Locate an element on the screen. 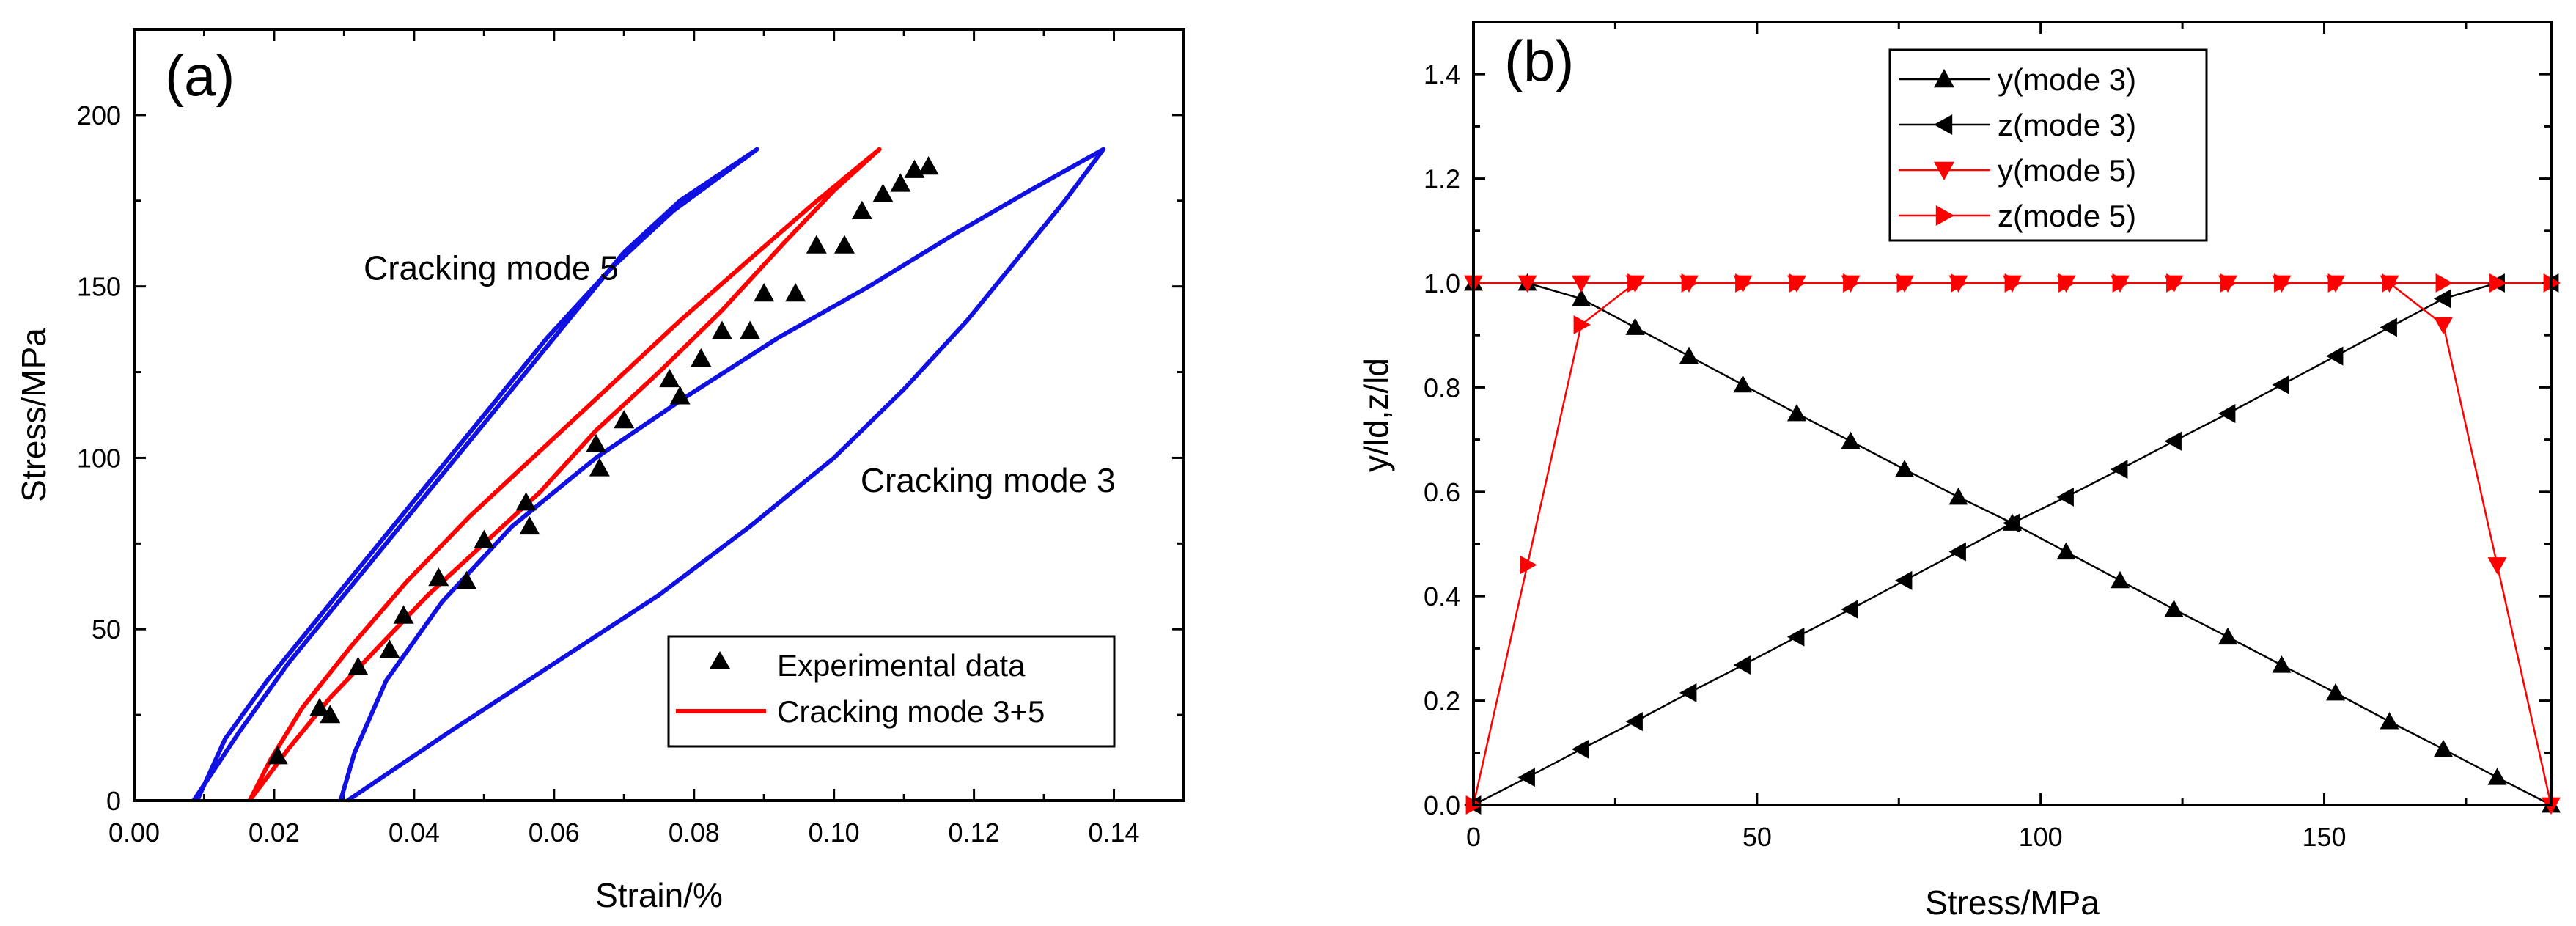 This screenshot has width=2576, height=926. panel-a-y-tick-label: 100 is located at coordinates (99, 458).